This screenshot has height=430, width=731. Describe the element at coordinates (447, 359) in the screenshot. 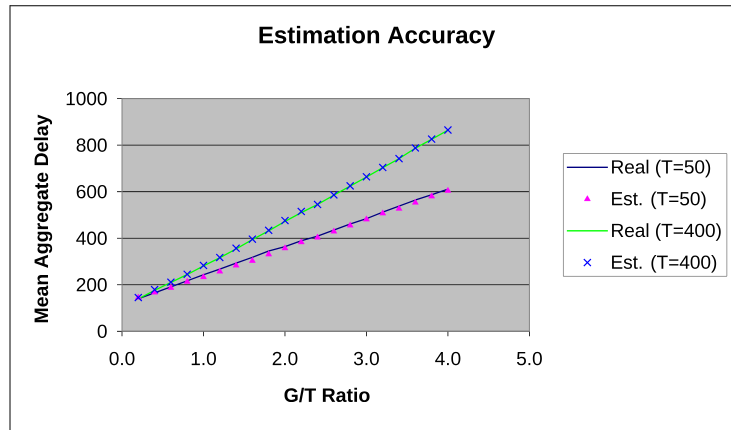

I see `x-tick-label: 4.0` at that location.